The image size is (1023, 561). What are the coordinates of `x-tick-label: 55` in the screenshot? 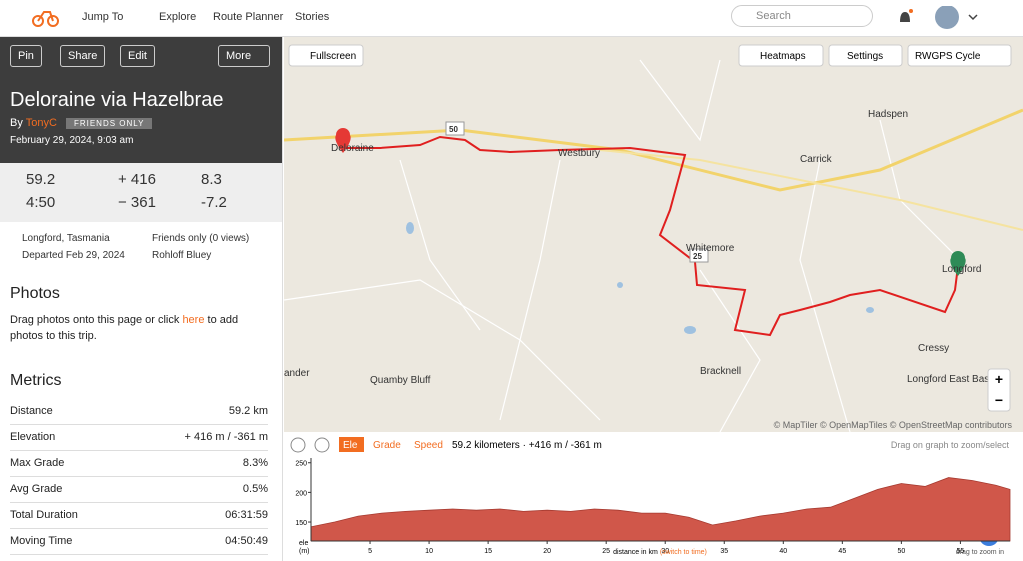 It's located at (961, 551).